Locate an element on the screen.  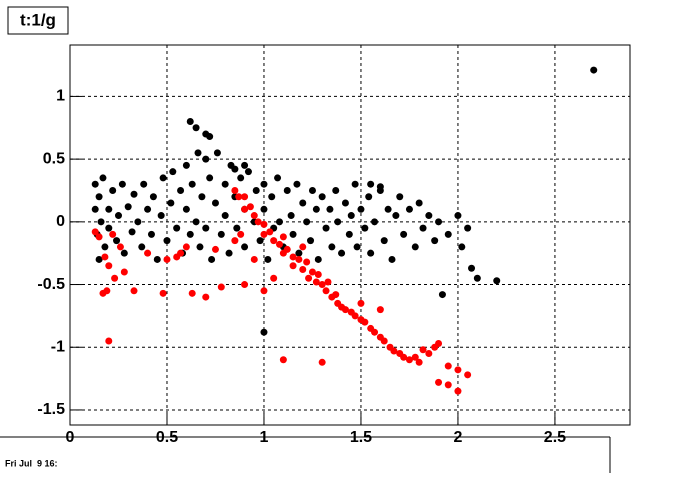
y-tick-label: 0.5 is located at coordinates (54, 158).